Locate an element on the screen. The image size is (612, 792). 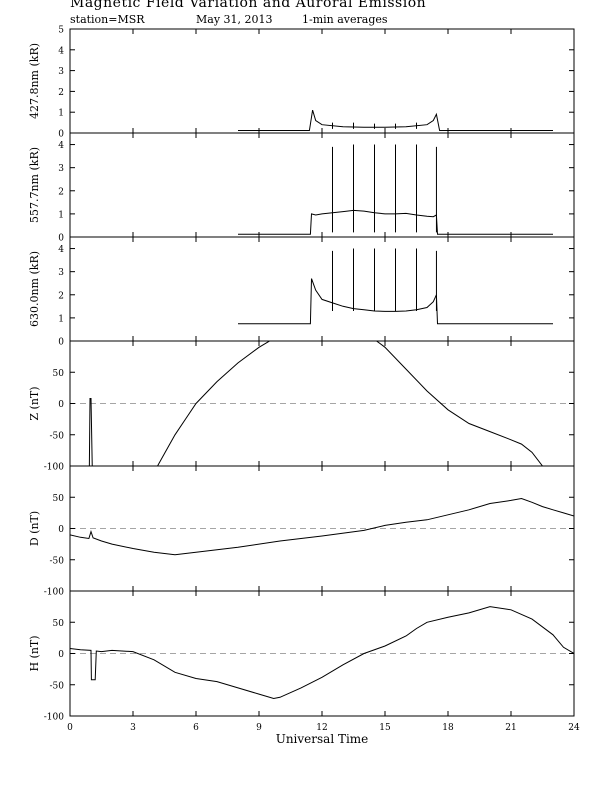
station-label: station=MSR is located at coordinates (107, 19).